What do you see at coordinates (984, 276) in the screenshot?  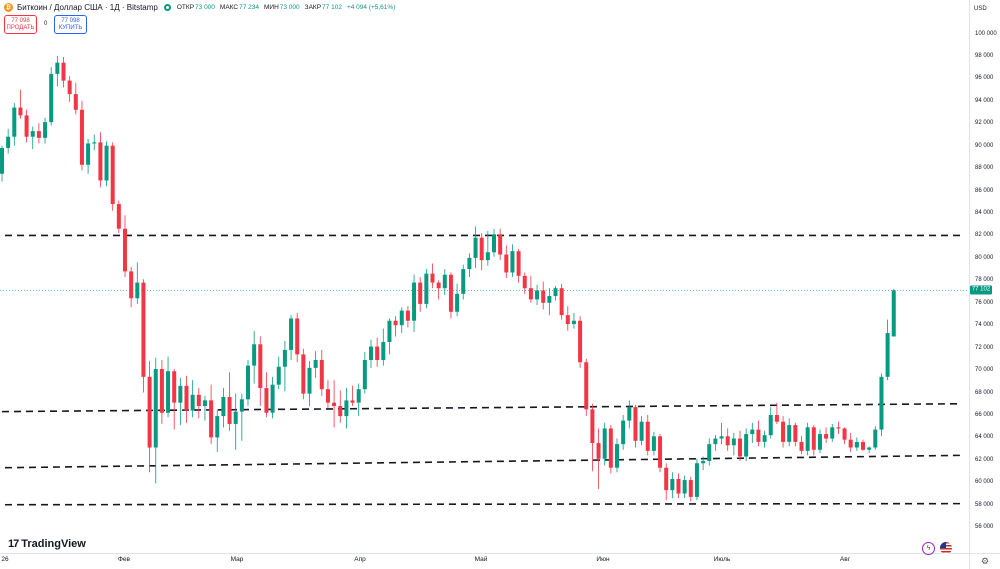 I see `price-axis` at bounding box center [984, 276].